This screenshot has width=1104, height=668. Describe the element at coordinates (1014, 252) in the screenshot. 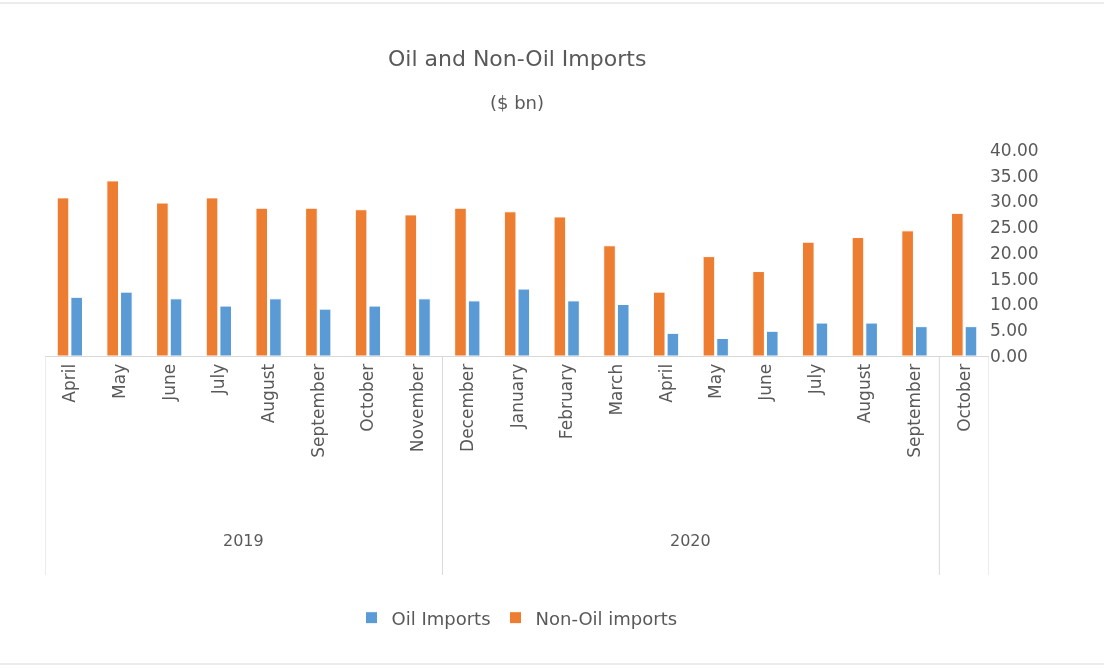

I see `y-tick-label: 20.00` at that location.